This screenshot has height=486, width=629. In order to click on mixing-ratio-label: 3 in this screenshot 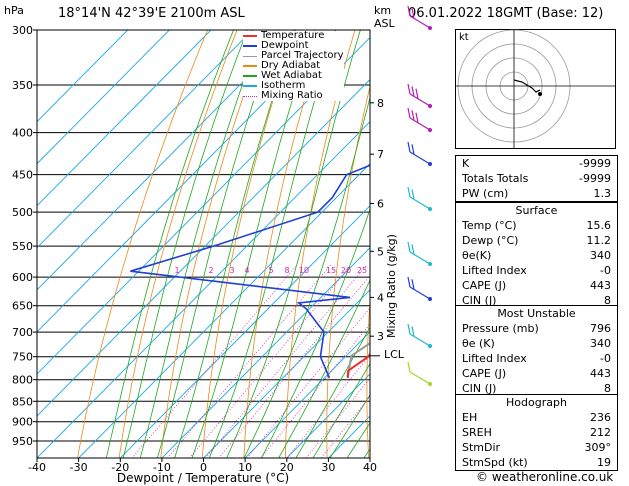, I will do `click(231, 270)`.